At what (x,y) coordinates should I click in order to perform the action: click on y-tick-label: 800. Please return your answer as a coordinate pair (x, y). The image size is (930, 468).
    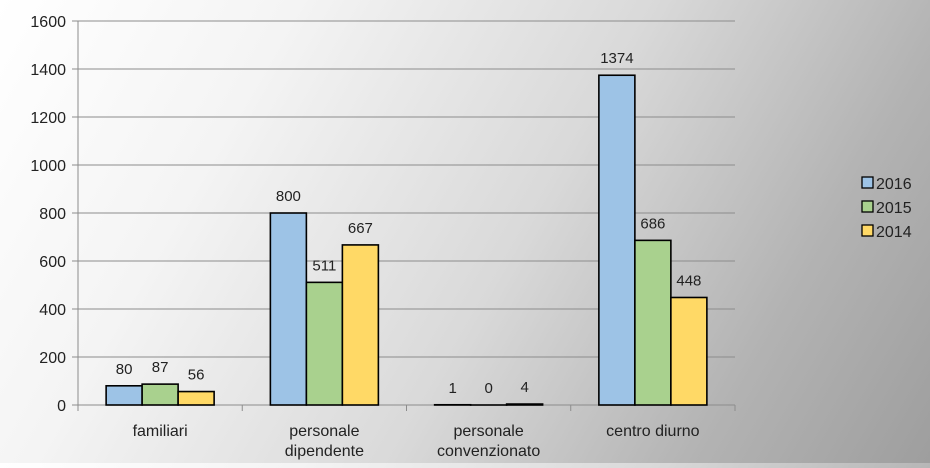
    Looking at the image, I should click on (52, 214).